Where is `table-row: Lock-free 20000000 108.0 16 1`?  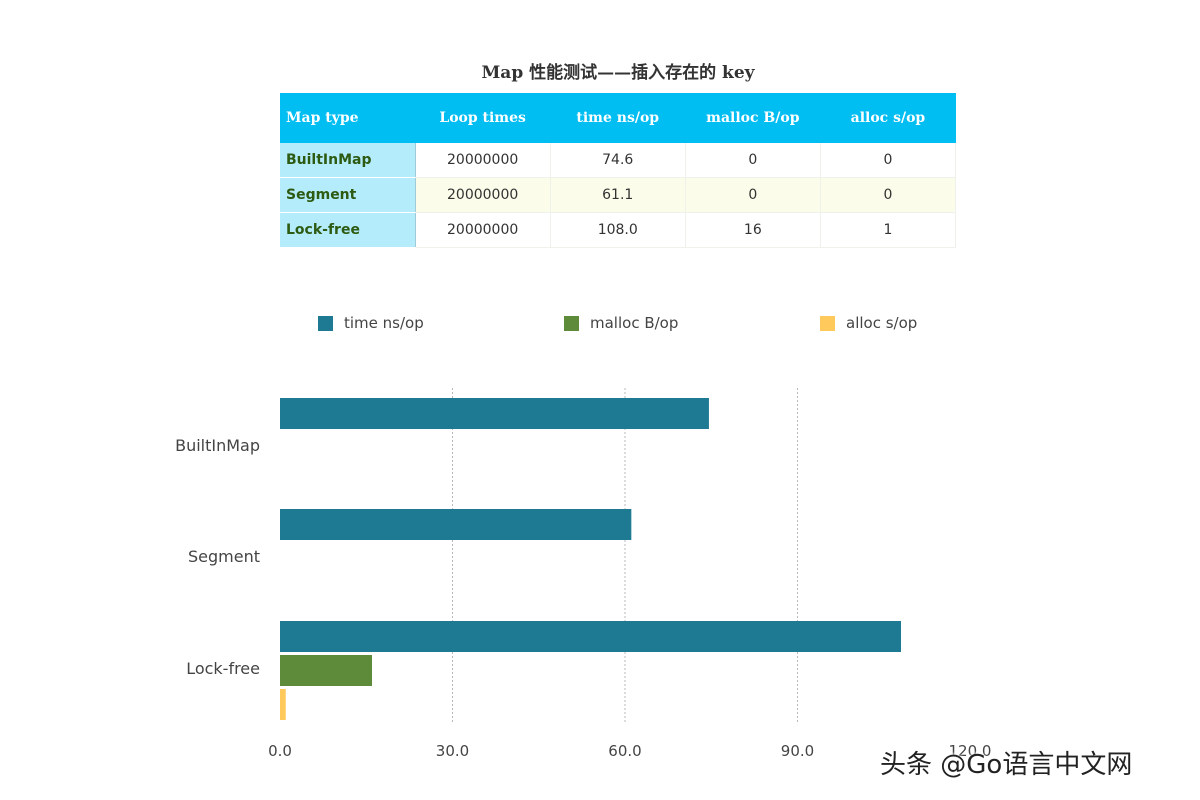
table-row: Lock-free 20000000 108.0 16 1 is located at coordinates (618, 230).